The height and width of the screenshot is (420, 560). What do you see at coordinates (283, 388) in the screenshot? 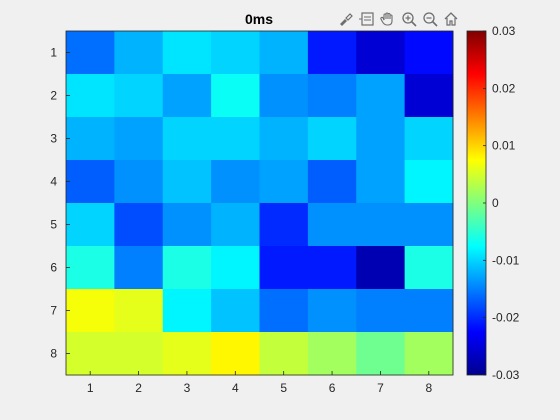
I see `x-tick-label: 5` at bounding box center [283, 388].